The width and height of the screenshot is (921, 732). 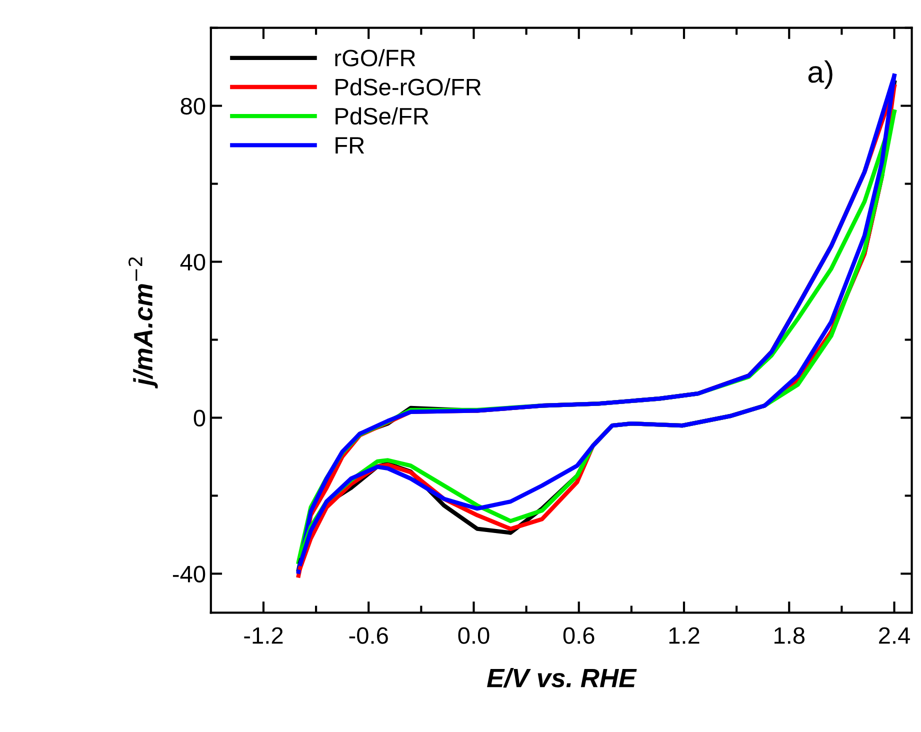 What do you see at coordinates (894, 635) in the screenshot?
I see `x-tick-label: 2.4` at bounding box center [894, 635].